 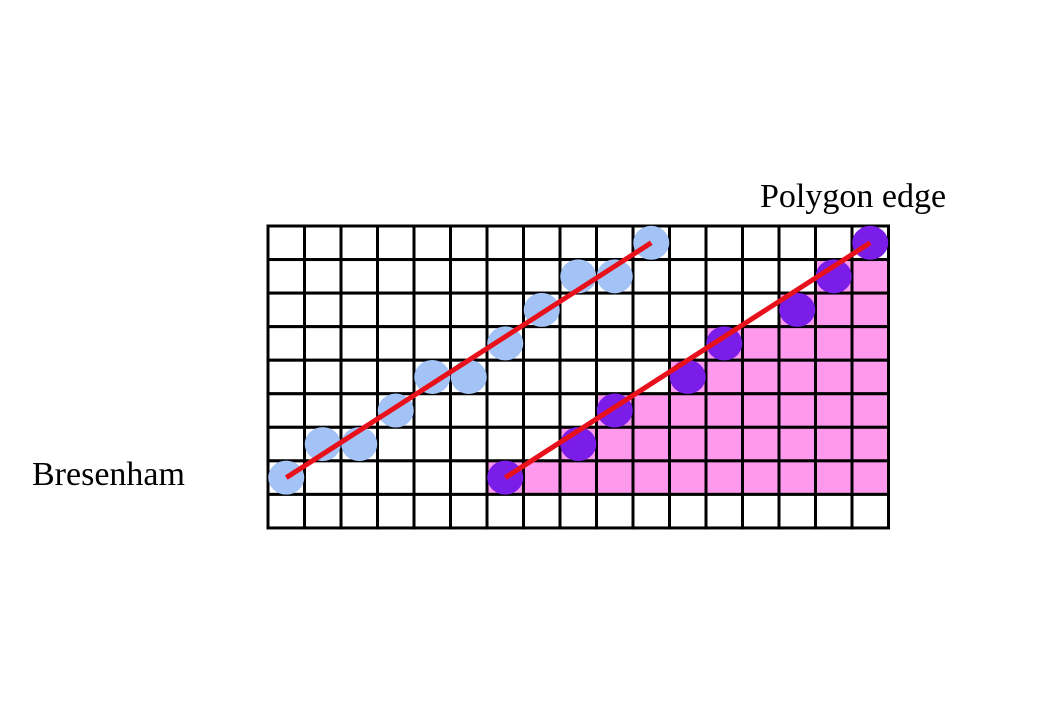 I want to click on bresenham-label: Bresenham, so click(x=108, y=474).